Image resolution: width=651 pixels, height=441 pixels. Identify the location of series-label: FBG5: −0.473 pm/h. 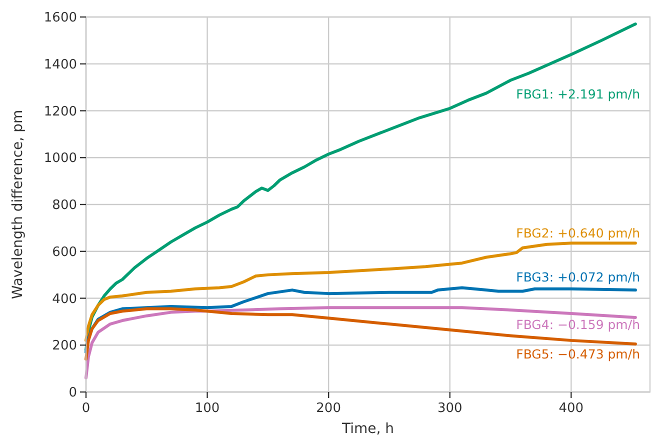
(578, 354).